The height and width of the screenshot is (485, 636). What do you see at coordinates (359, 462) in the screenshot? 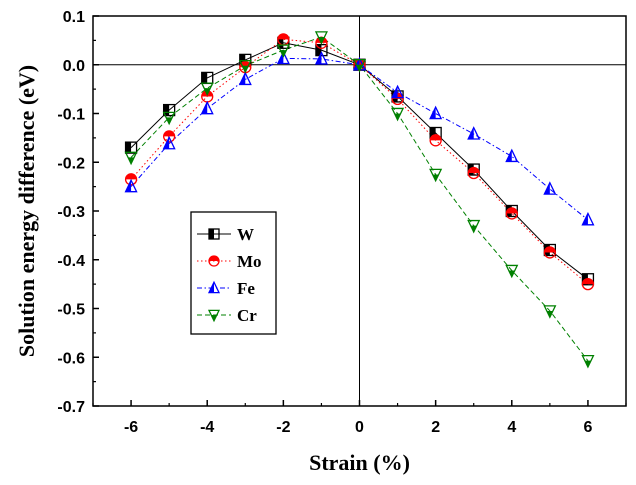
I see `x-axis-title: Strain (%)` at bounding box center [359, 462].